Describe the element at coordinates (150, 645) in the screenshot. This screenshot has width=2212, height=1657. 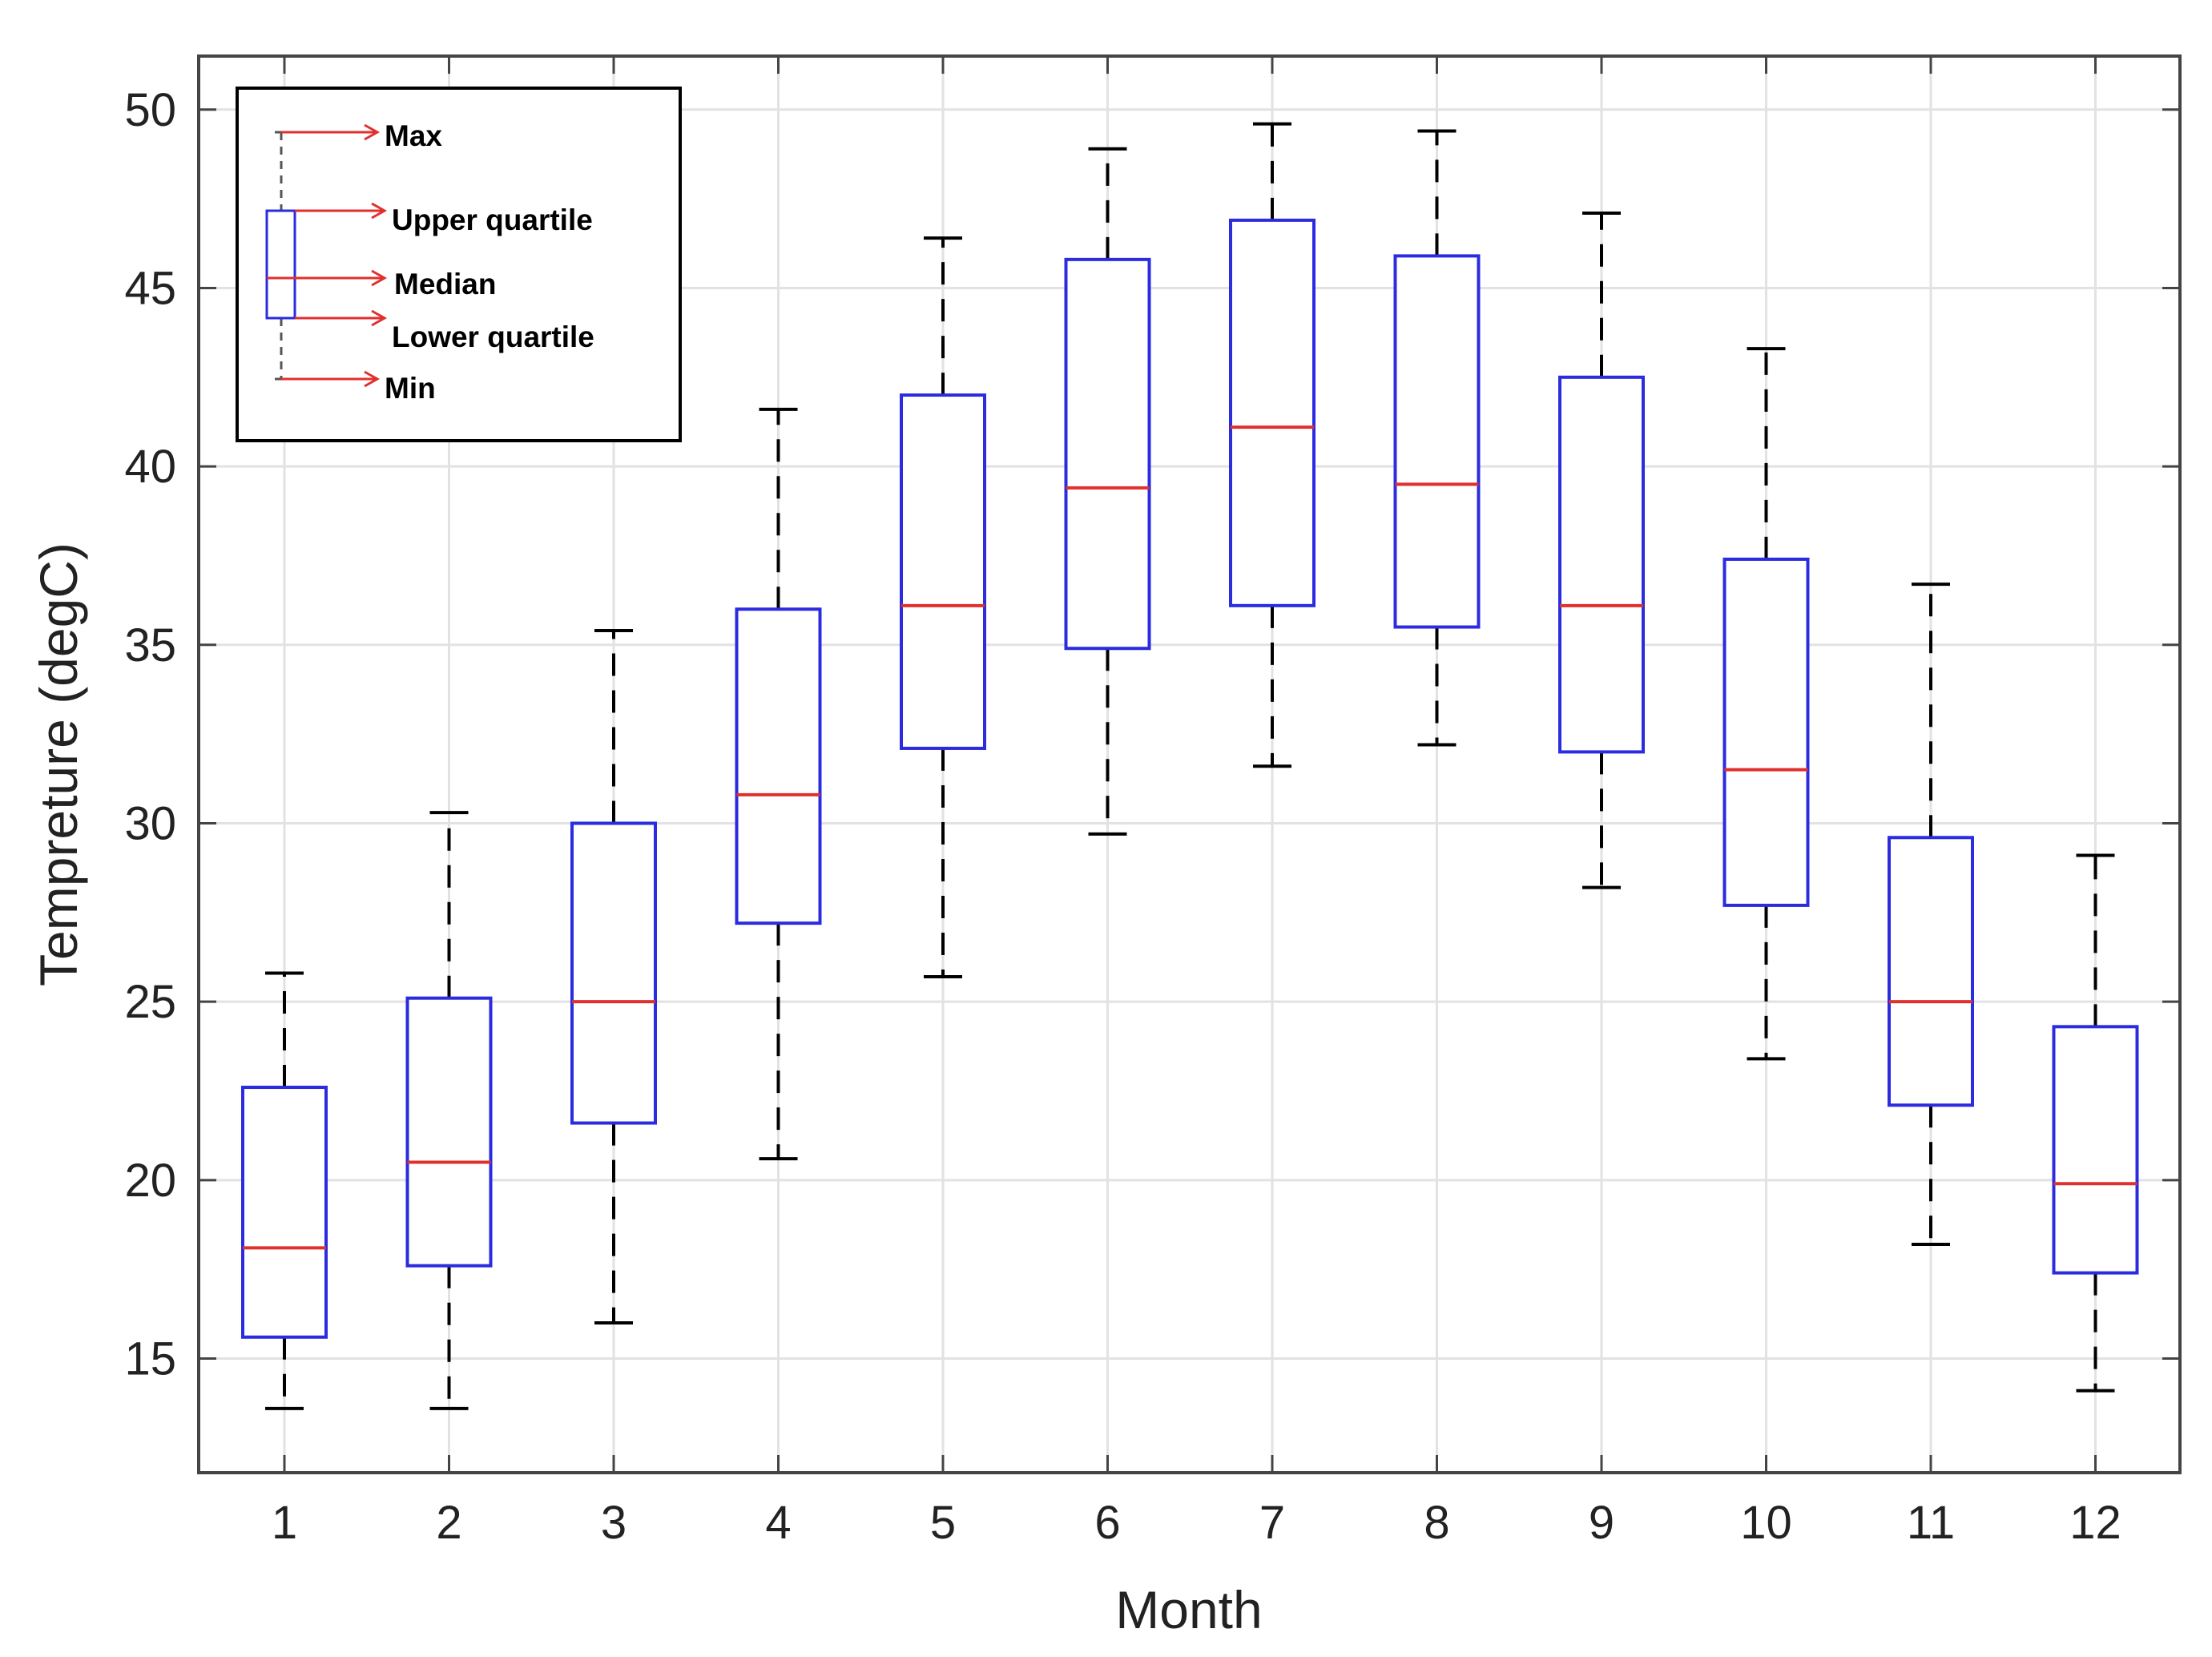
I see `y-tick-label: 35` at that location.